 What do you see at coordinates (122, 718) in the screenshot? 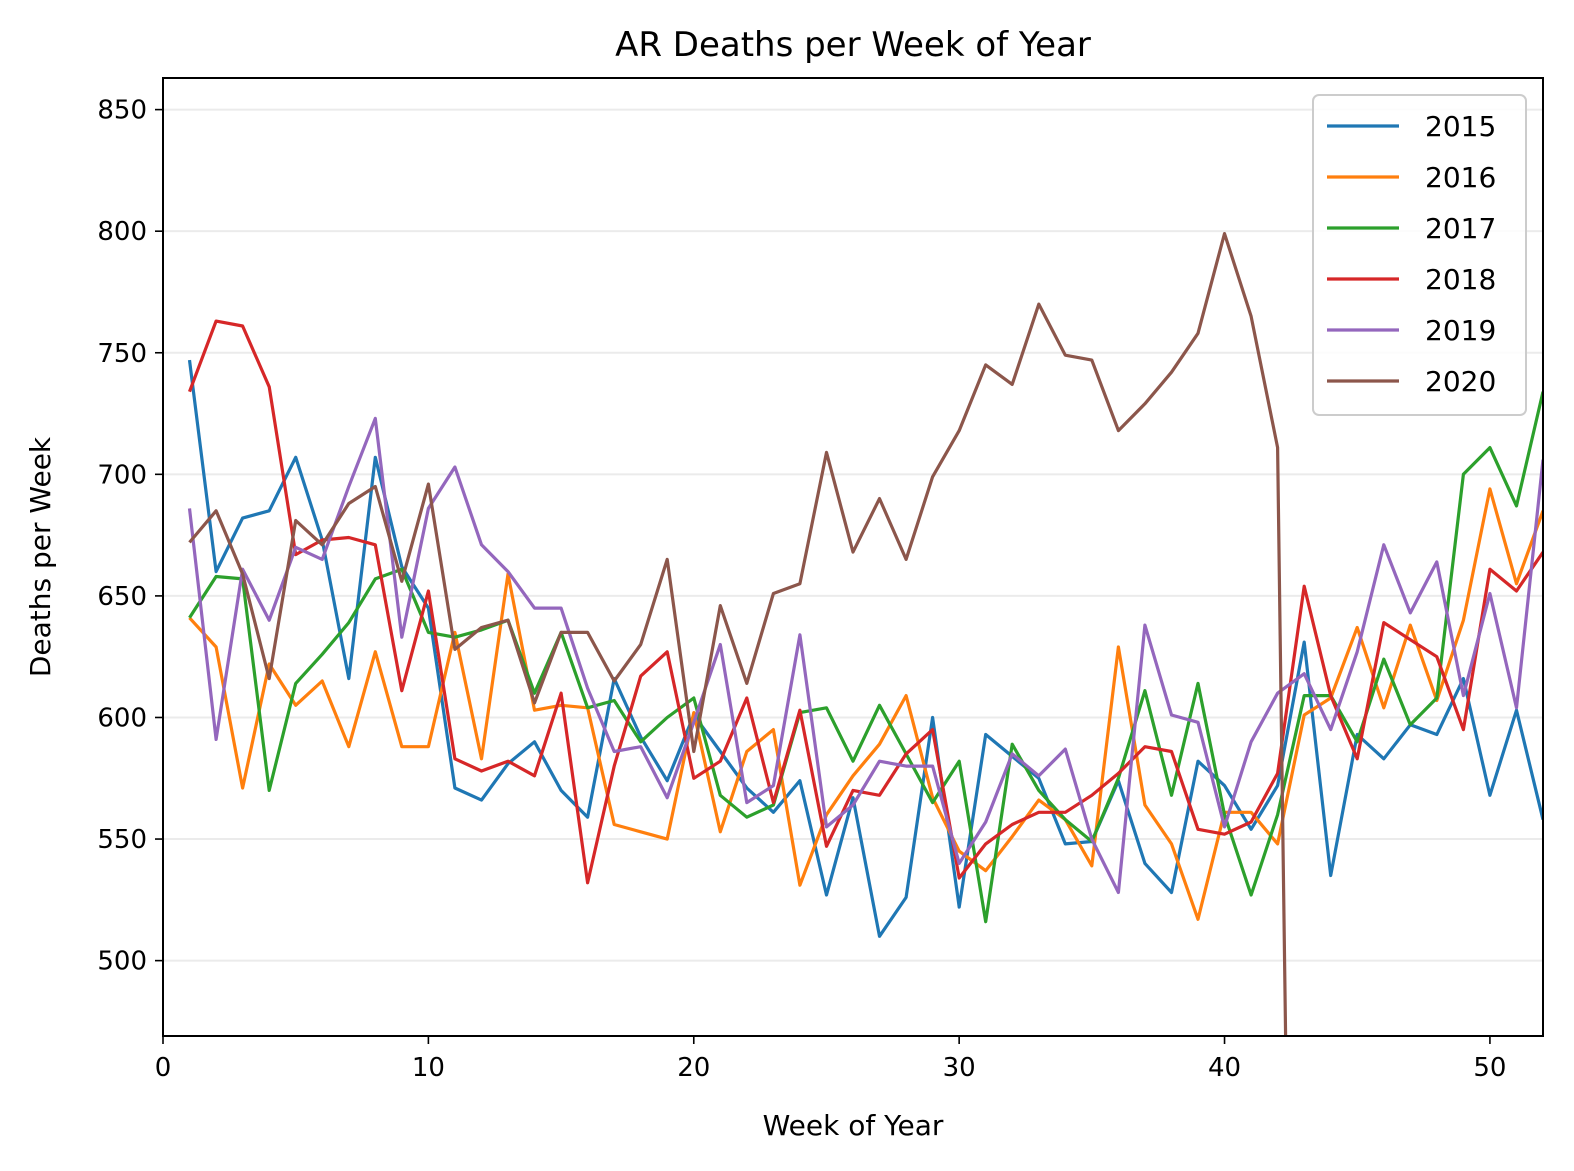
I see `y-tick-label: 600` at bounding box center [122, 718].